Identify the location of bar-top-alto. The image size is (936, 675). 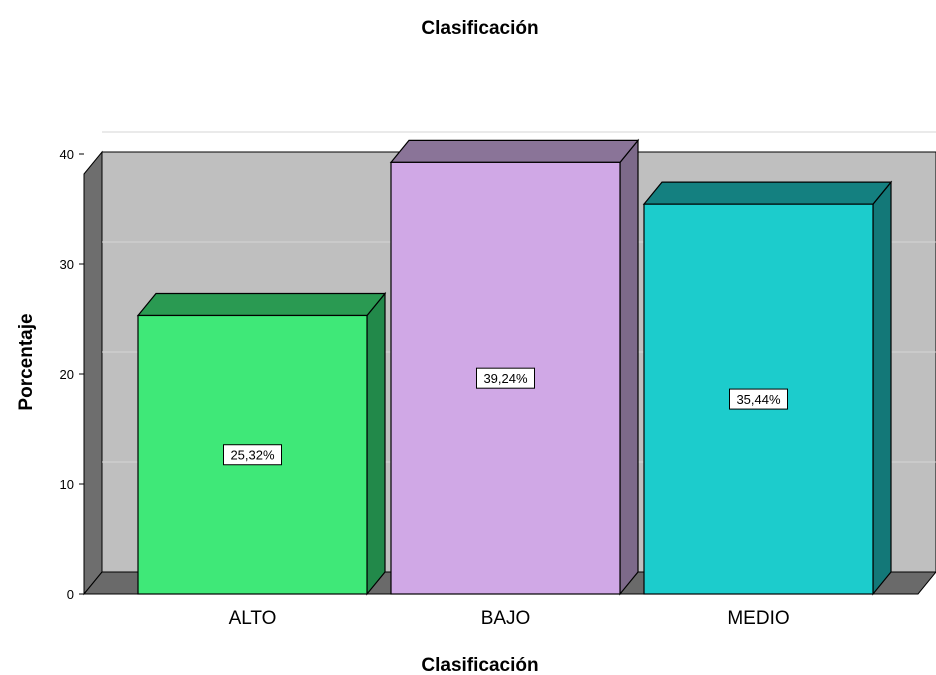
(261, 304).